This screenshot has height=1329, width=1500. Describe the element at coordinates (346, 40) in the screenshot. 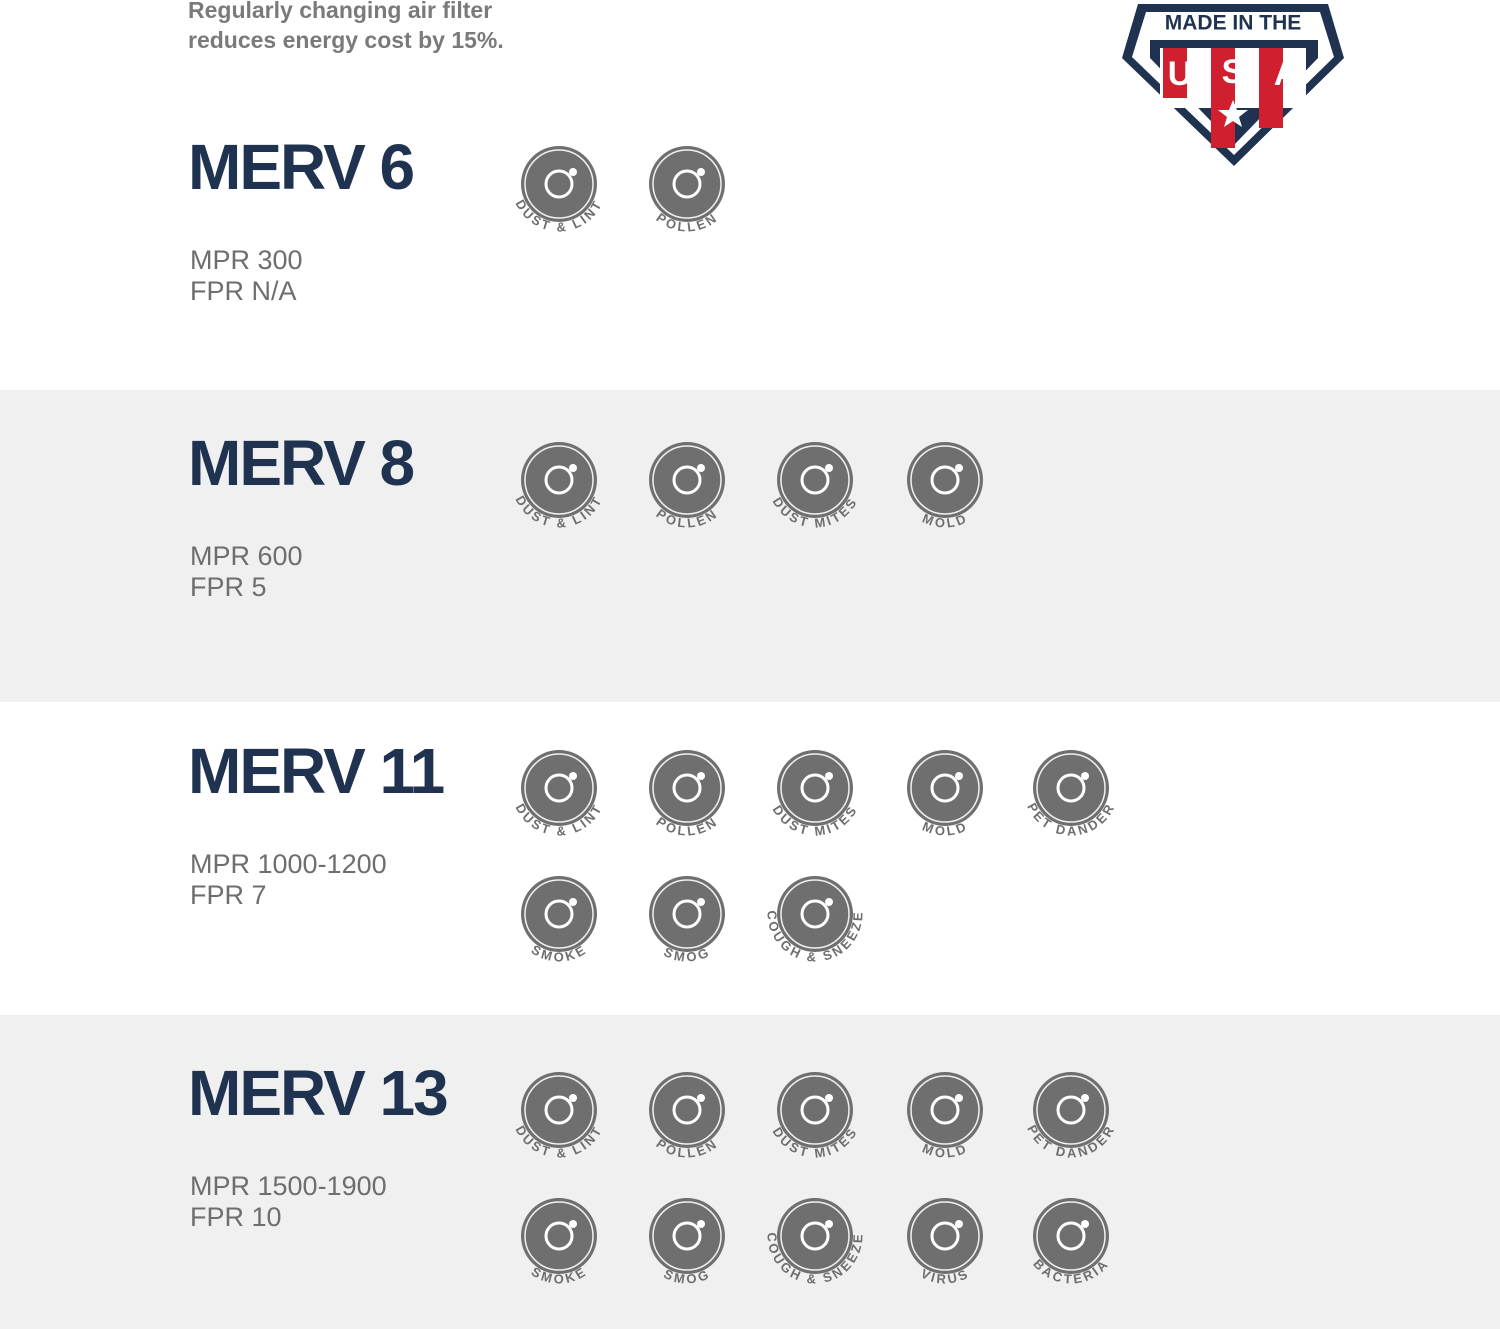

I see `intro-text: reduces energy cost by 15%.` at that location.